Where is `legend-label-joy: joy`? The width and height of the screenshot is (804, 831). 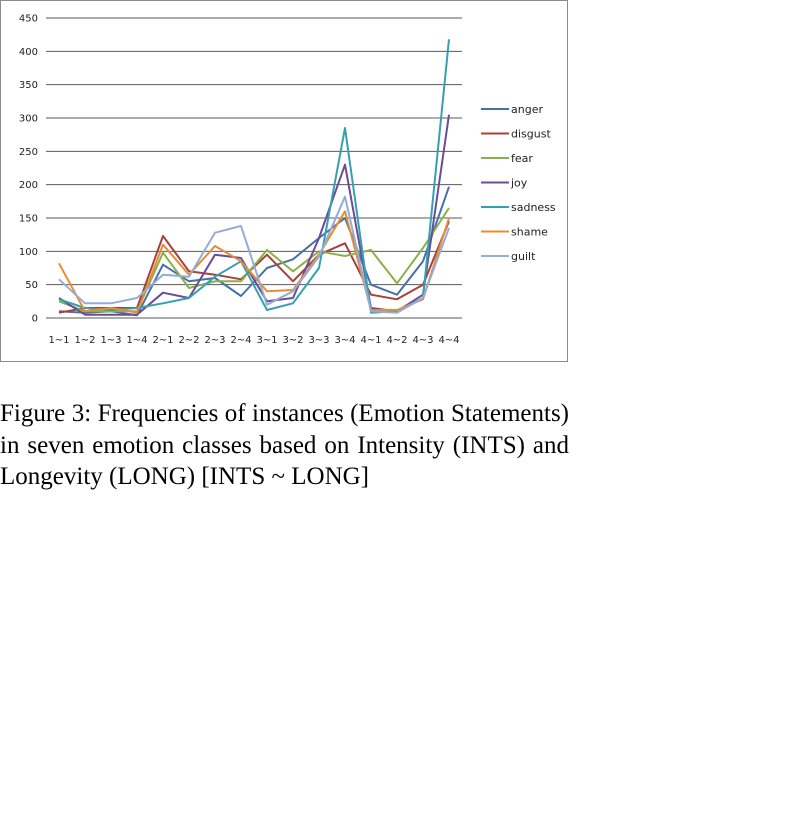
legend-label-joy: joy is located at coordinates (519, 183).